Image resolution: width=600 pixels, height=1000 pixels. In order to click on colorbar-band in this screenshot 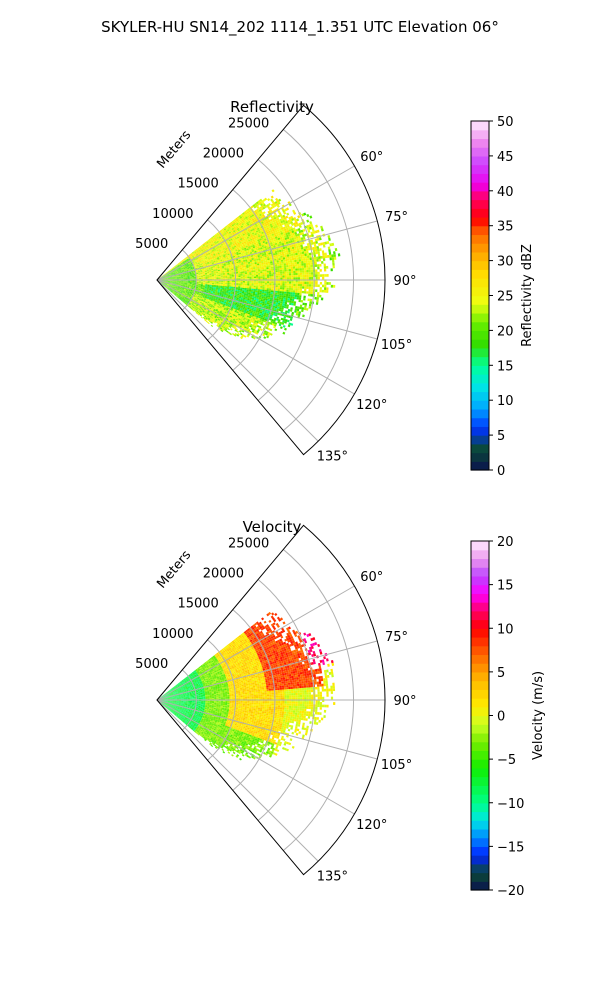, I will do `click(480, 178)`.